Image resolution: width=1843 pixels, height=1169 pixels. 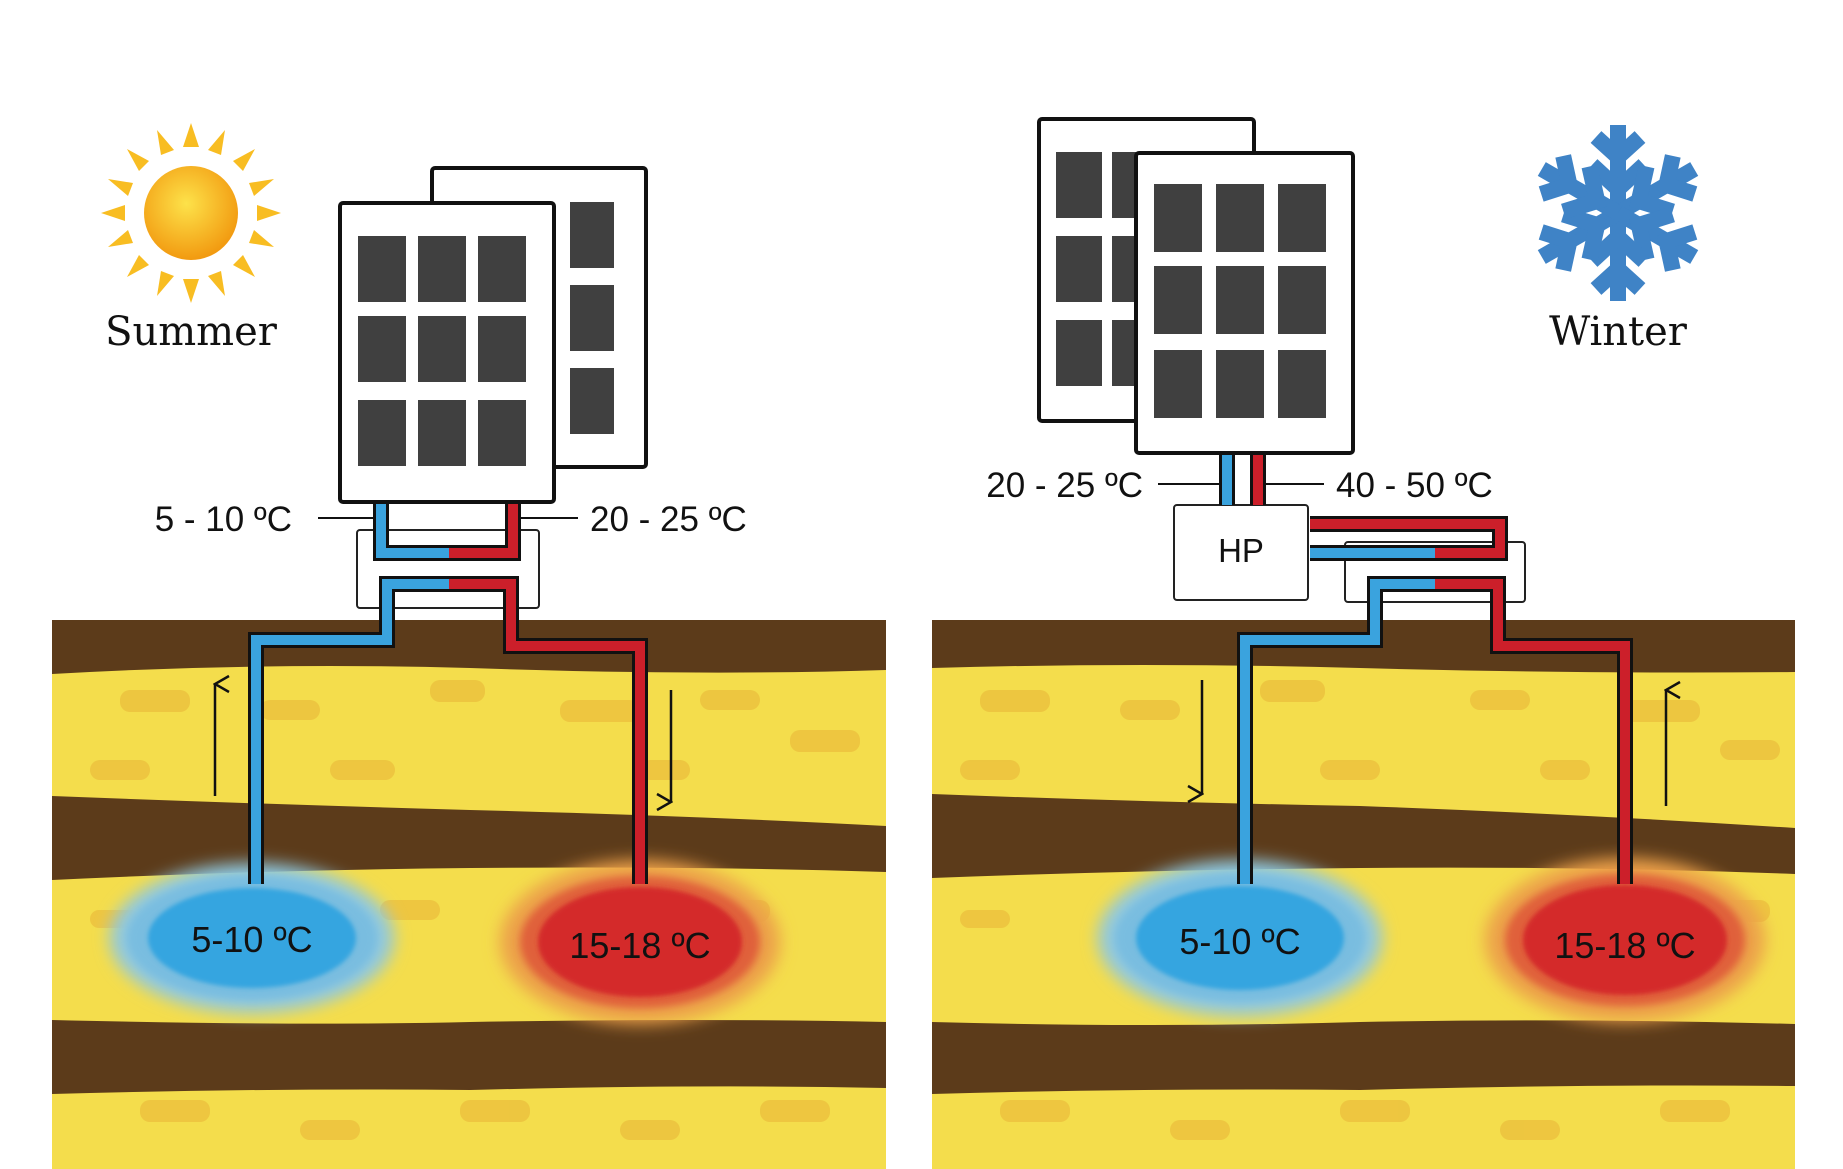 What do you see at coordinates (1618, 332) in the screenshot?
I see `winter-label: Winter` at bounding box center [1618, 332].